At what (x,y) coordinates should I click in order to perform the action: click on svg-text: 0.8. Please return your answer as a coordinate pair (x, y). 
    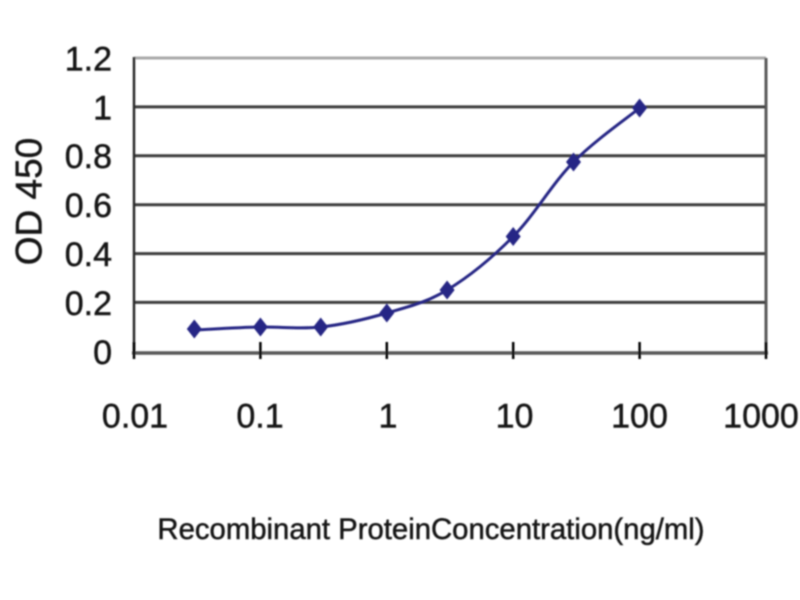
    Looking at the image, I should click on (88, 157).